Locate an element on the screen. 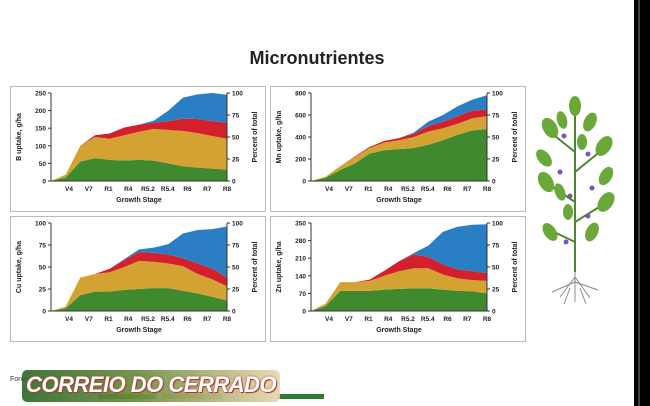 Image resolution: width=650 pixels, height=406 pixels. y-tick-label: 350 is located at coordinates (300, 224).